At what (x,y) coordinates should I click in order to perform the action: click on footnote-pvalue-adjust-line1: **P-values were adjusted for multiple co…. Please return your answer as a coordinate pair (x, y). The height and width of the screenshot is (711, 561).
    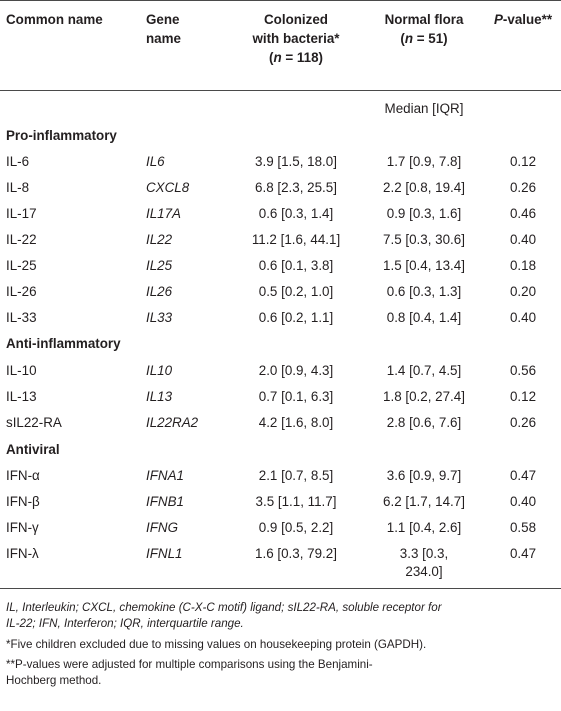
    Looking at the image, I should click on (189, 664).